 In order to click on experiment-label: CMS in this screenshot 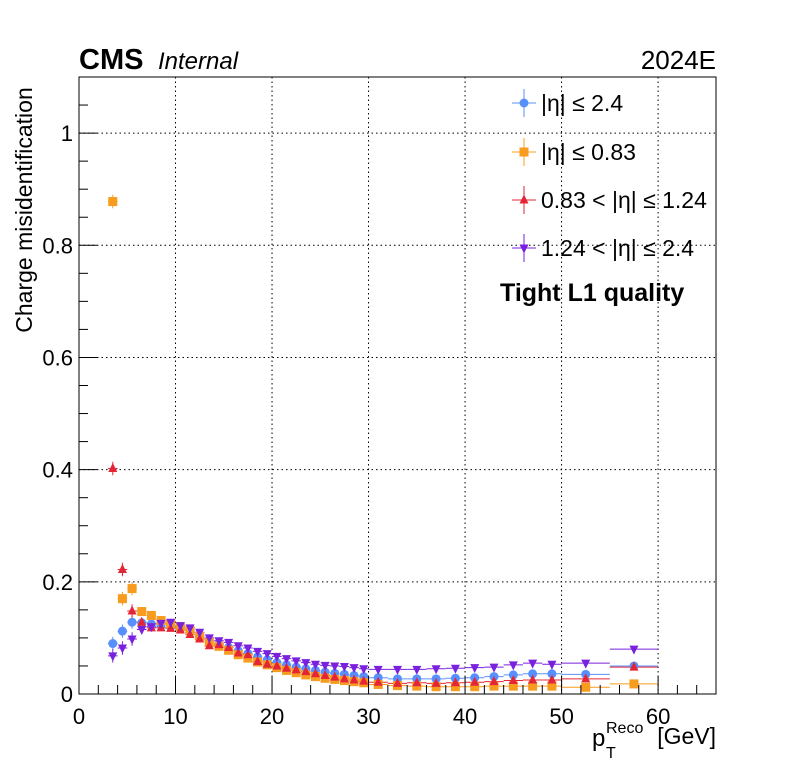, I will do `click(111, 60)`.